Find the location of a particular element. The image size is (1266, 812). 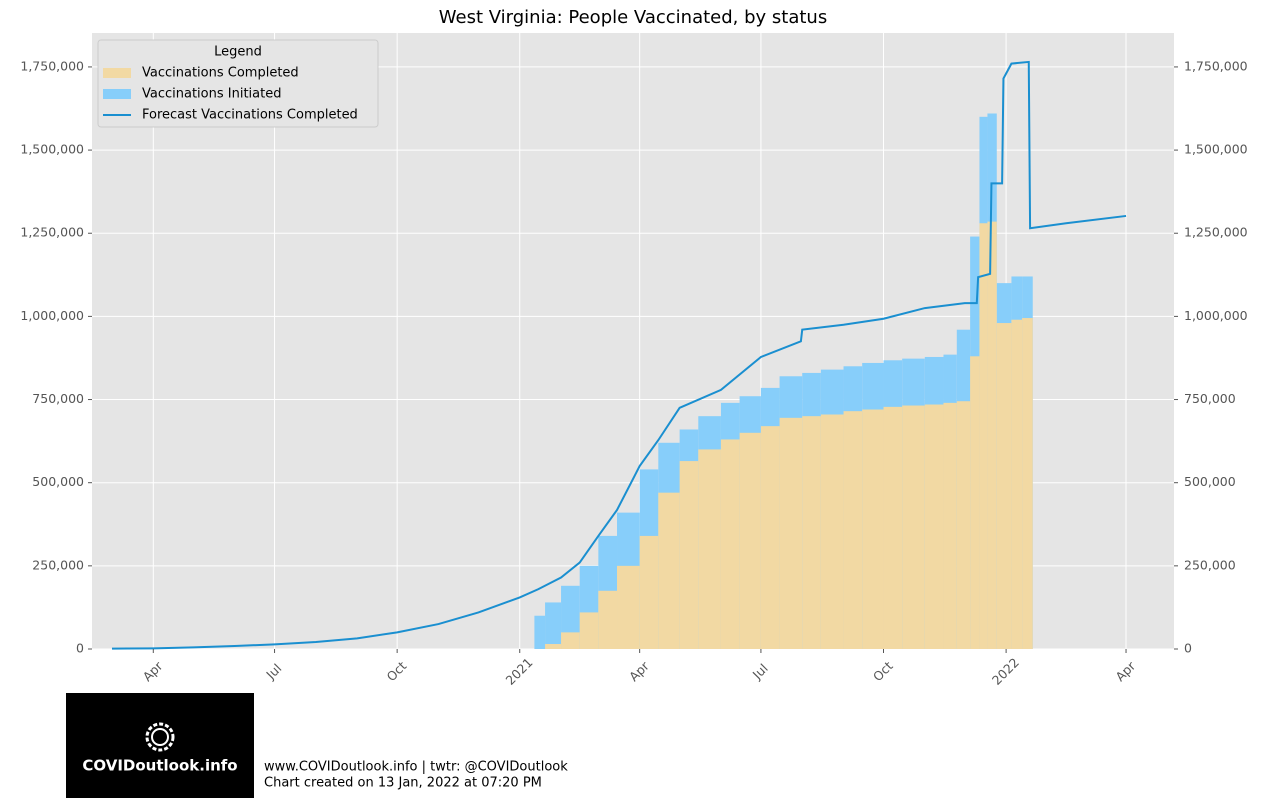

legend-box is located at coordinates (238, 83).